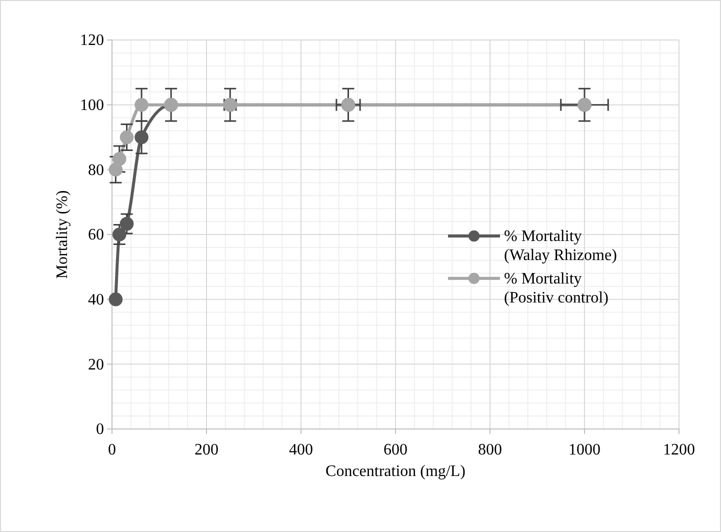 This screenshot has height=532, width=721. What do you see at coordinates (556, 288) in the screenshot?
I see `legend-label: % Mortality (Positiv control)` at bounding box center [556, 288].